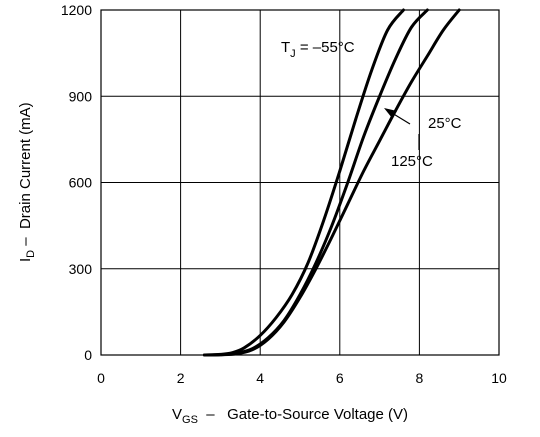  Describe the element at coordinates (101, 378) in the screenshot. I see `x-tick-label: 0` at that location.